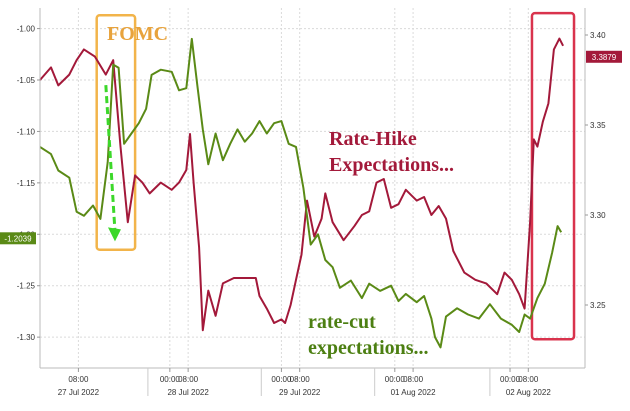 The height and width of the screenshot is (411, 630). Describe the element at coordinates (137, 34) in the screenshot. I see `fomc-label: FOMC` at that location.